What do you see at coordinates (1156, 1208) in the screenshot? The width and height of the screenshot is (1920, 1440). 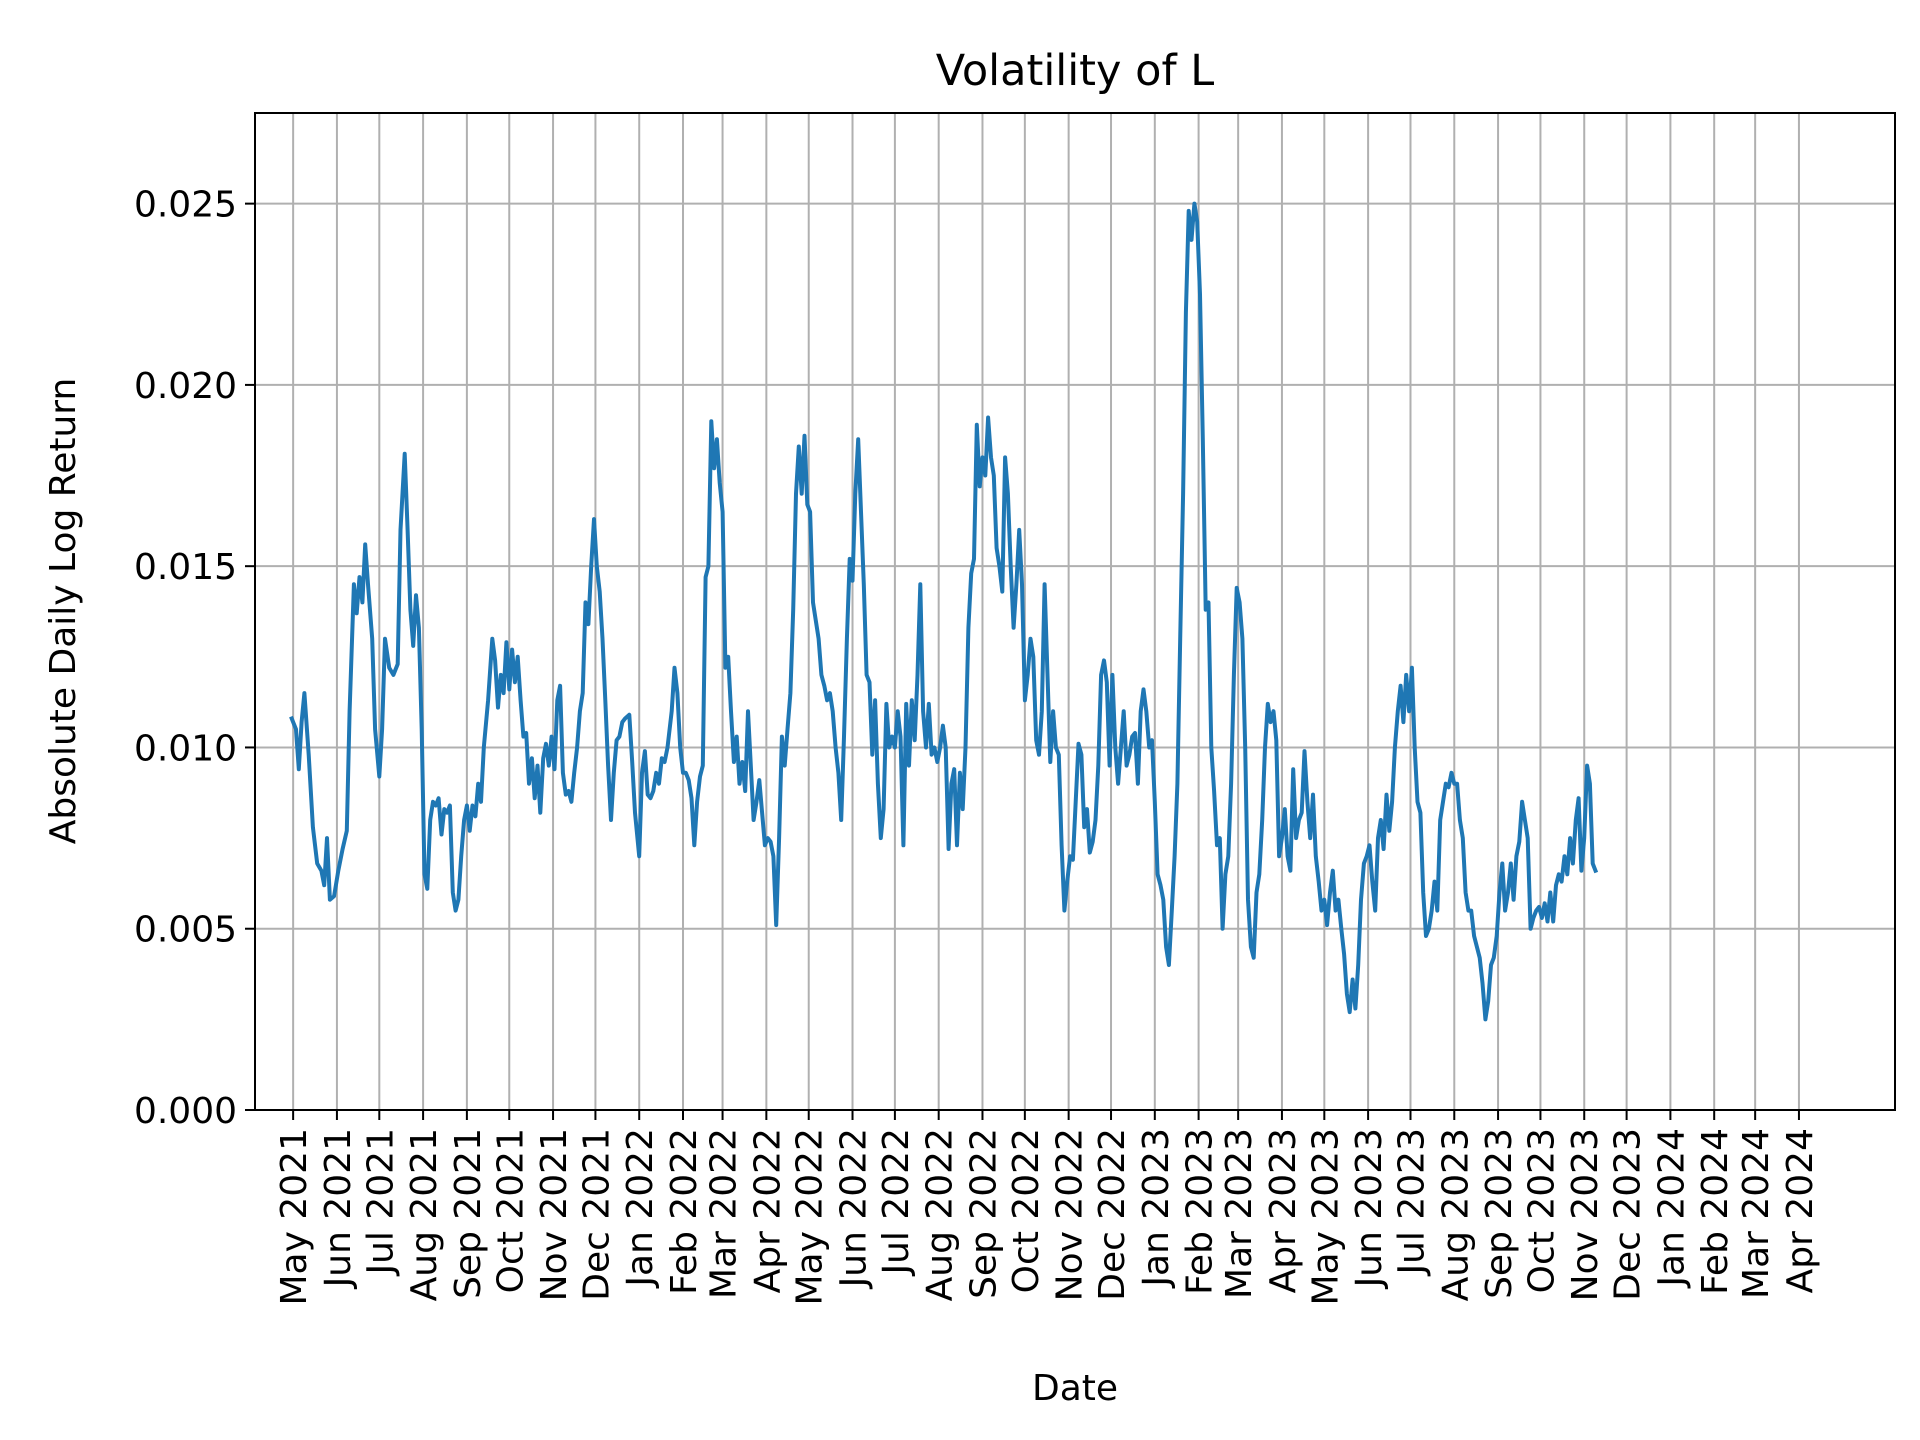 I see `x-tick-label: Jan 2023` at bounding box center [1156, 1208].